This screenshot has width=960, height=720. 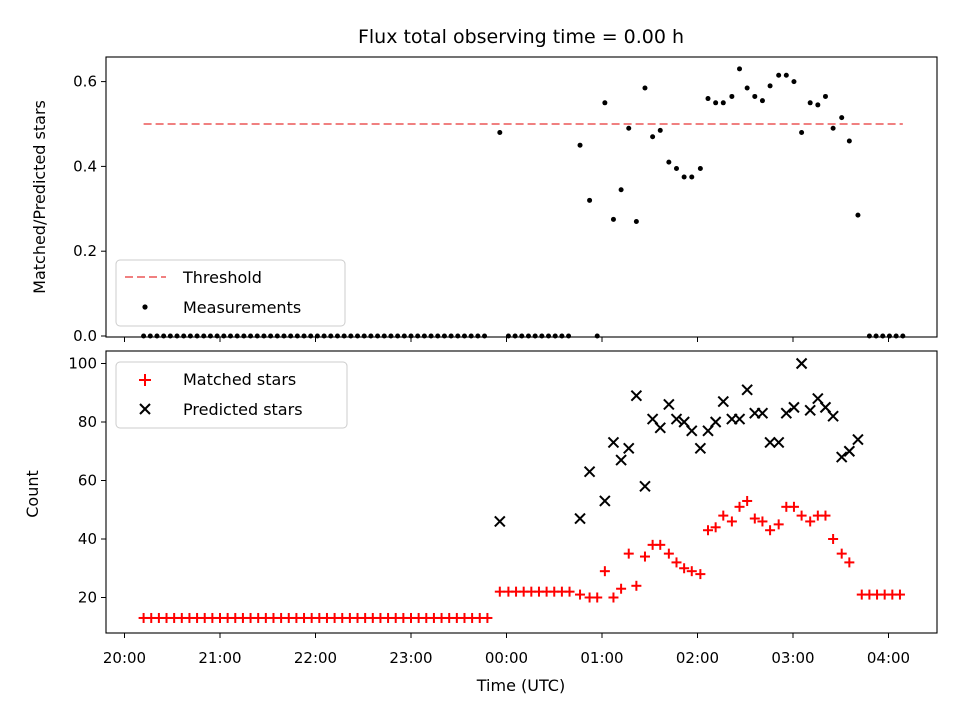 I want to click on bottom-x-tick-label: 20:00, so click(x=124, y=658).